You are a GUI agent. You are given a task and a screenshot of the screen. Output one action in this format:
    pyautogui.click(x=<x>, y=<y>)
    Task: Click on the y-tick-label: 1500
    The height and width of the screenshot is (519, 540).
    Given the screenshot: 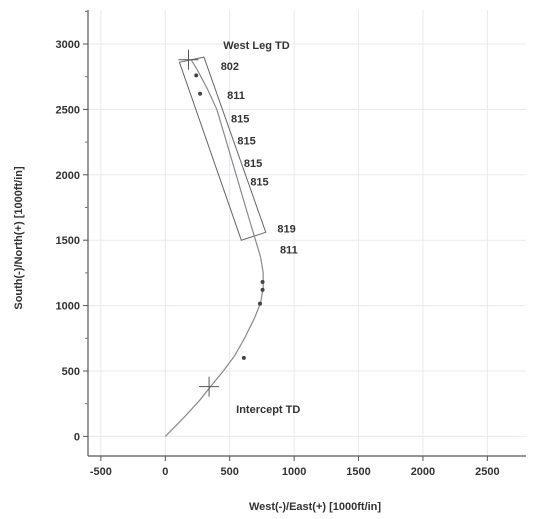 What is the action you would take?
    pyautogui.click(x=68, y=241)
    